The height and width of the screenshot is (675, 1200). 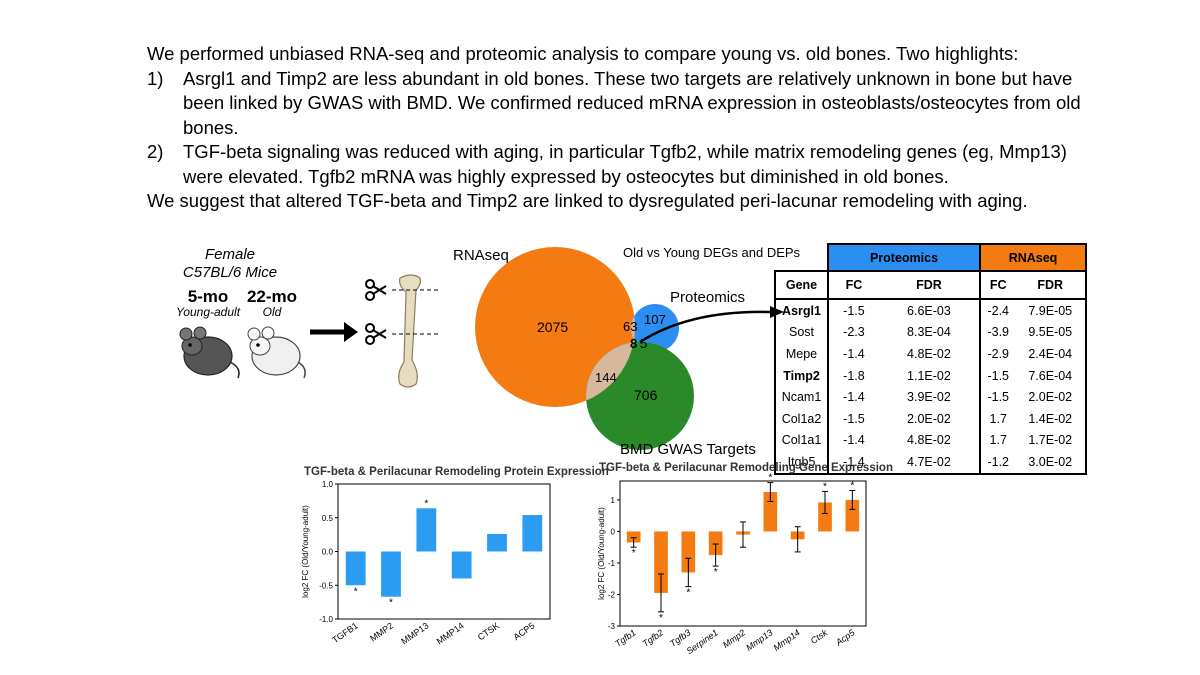 What do you see at coordinates (853, 375) in the screenshot?
I see `prot-fc-cell: -1.8` at bounding box center [853, 375].